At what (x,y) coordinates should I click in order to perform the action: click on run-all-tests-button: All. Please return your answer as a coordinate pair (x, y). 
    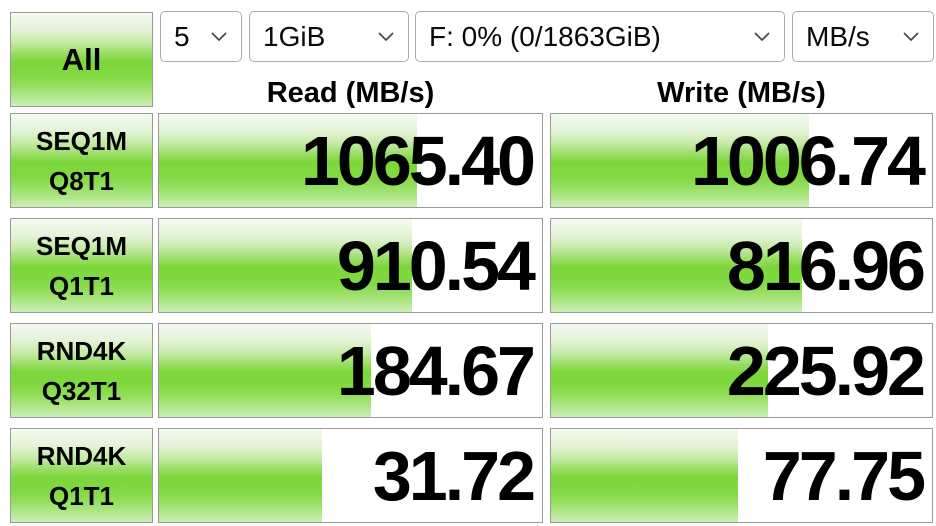
    Looking at the image, I should click on (81, 59).